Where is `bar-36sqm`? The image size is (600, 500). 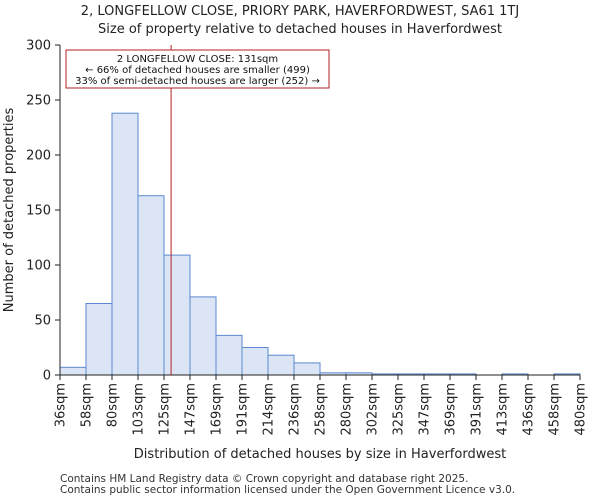
bar-36sqm is located at coordinates (73, 371).